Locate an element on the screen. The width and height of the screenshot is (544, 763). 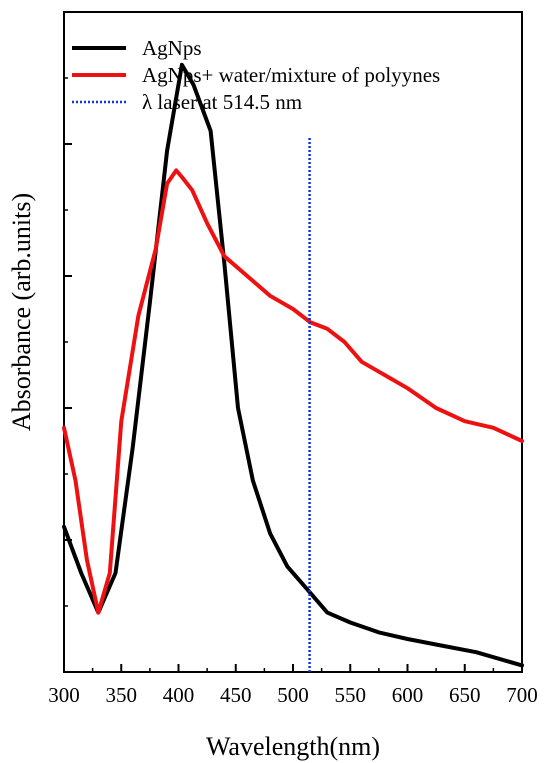
legend-label-3: λ laser at 514.5 nm is located at coordinates (222, 102).